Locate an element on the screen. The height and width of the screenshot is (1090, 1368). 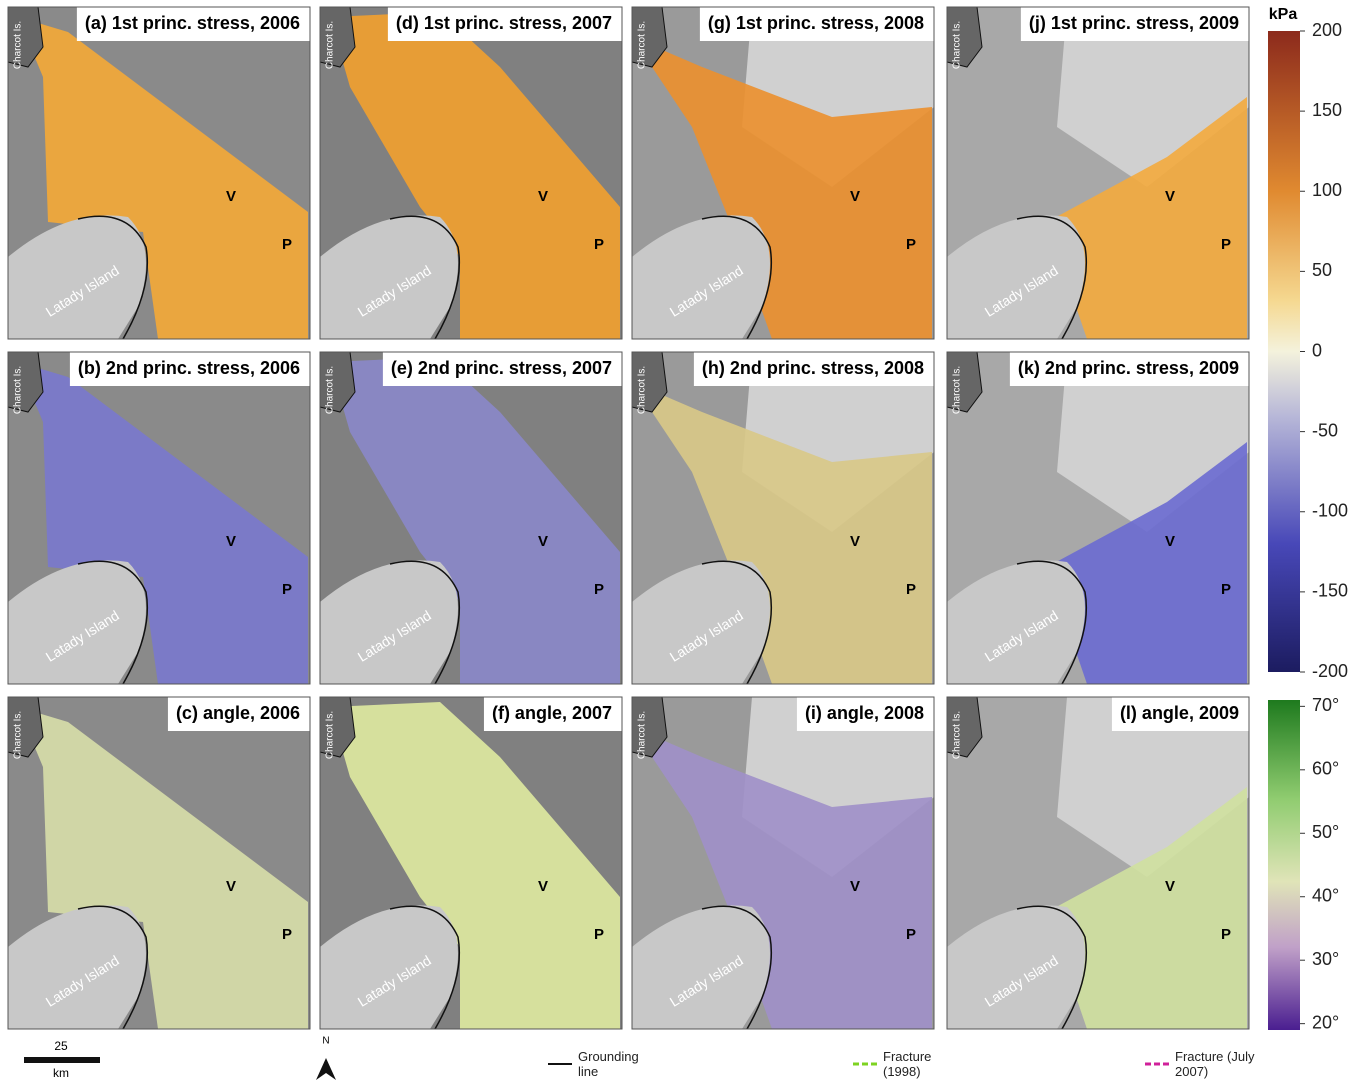
colorbar-tick-label: -200 is located at coordinates (1330, 671).